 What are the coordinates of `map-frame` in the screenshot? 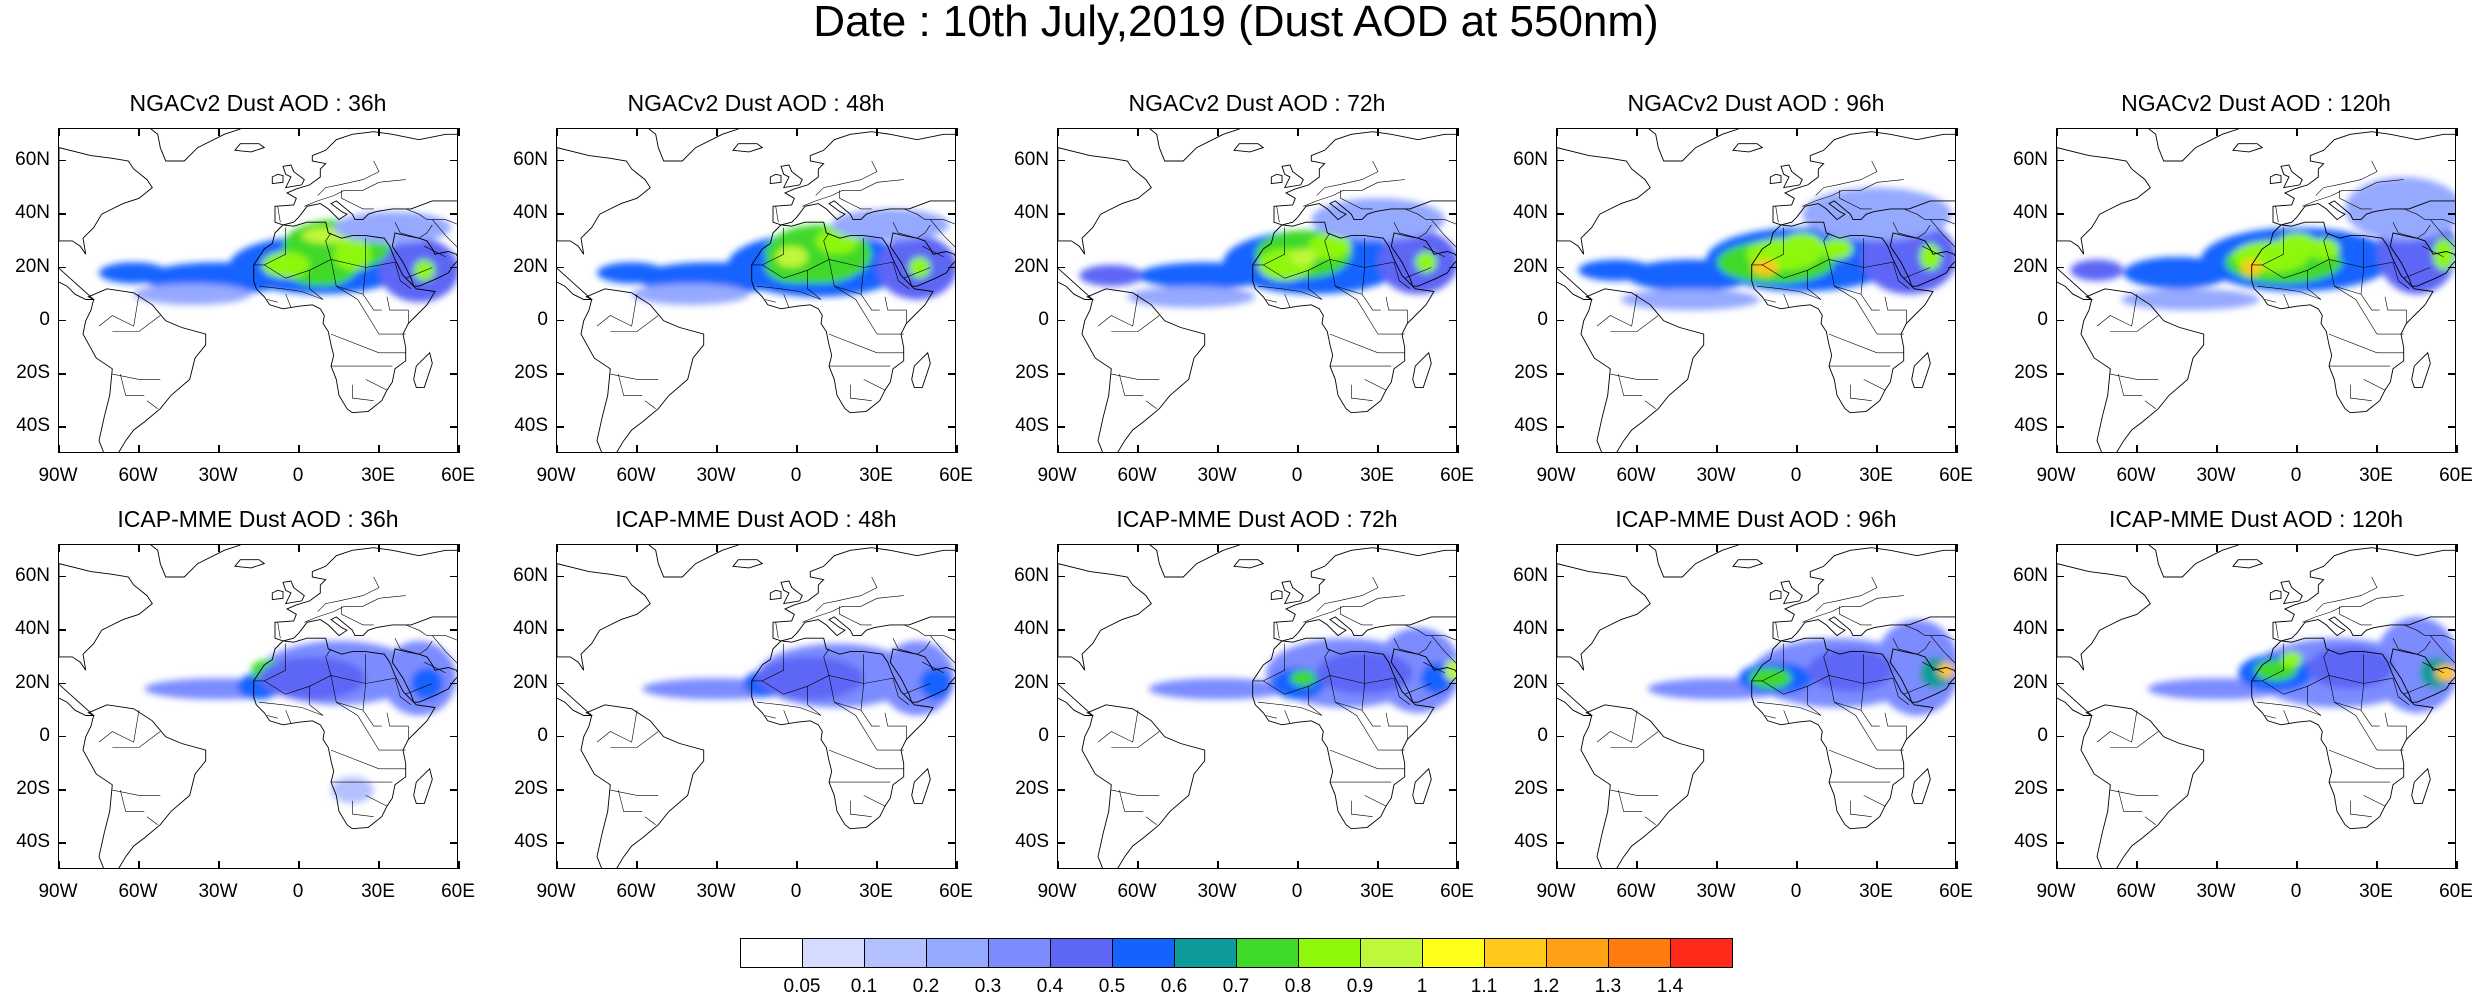 It's located at (1257, 290).